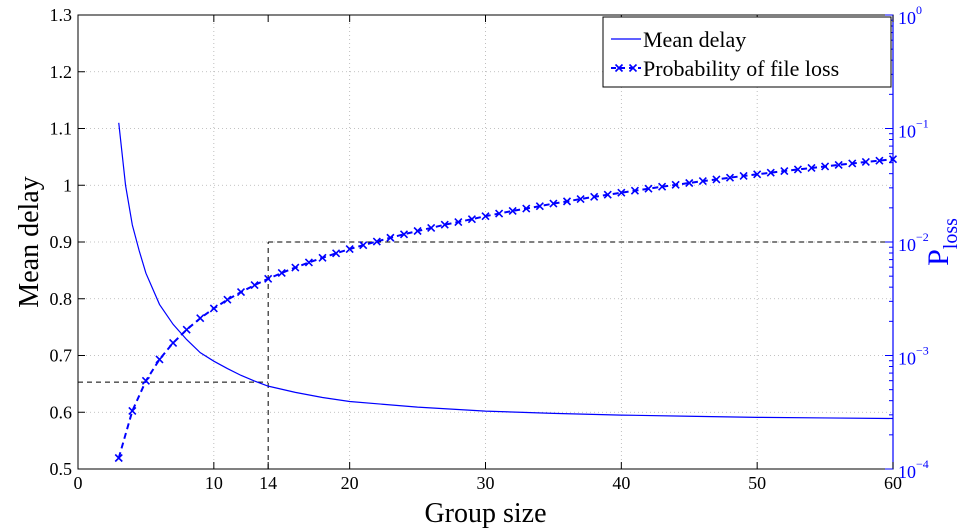 The width and height of the screenshot is (972, 529). I want to click on y-left-tick-label: 0.9, so click(61, 242).